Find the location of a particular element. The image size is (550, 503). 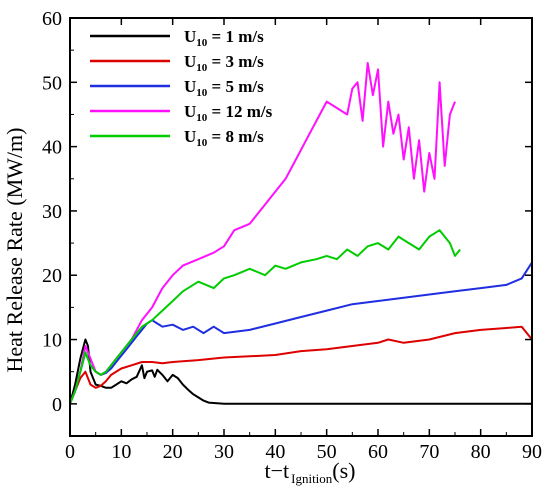

x-axis-title-sub: Ignition is located at coordinates (312, 478).